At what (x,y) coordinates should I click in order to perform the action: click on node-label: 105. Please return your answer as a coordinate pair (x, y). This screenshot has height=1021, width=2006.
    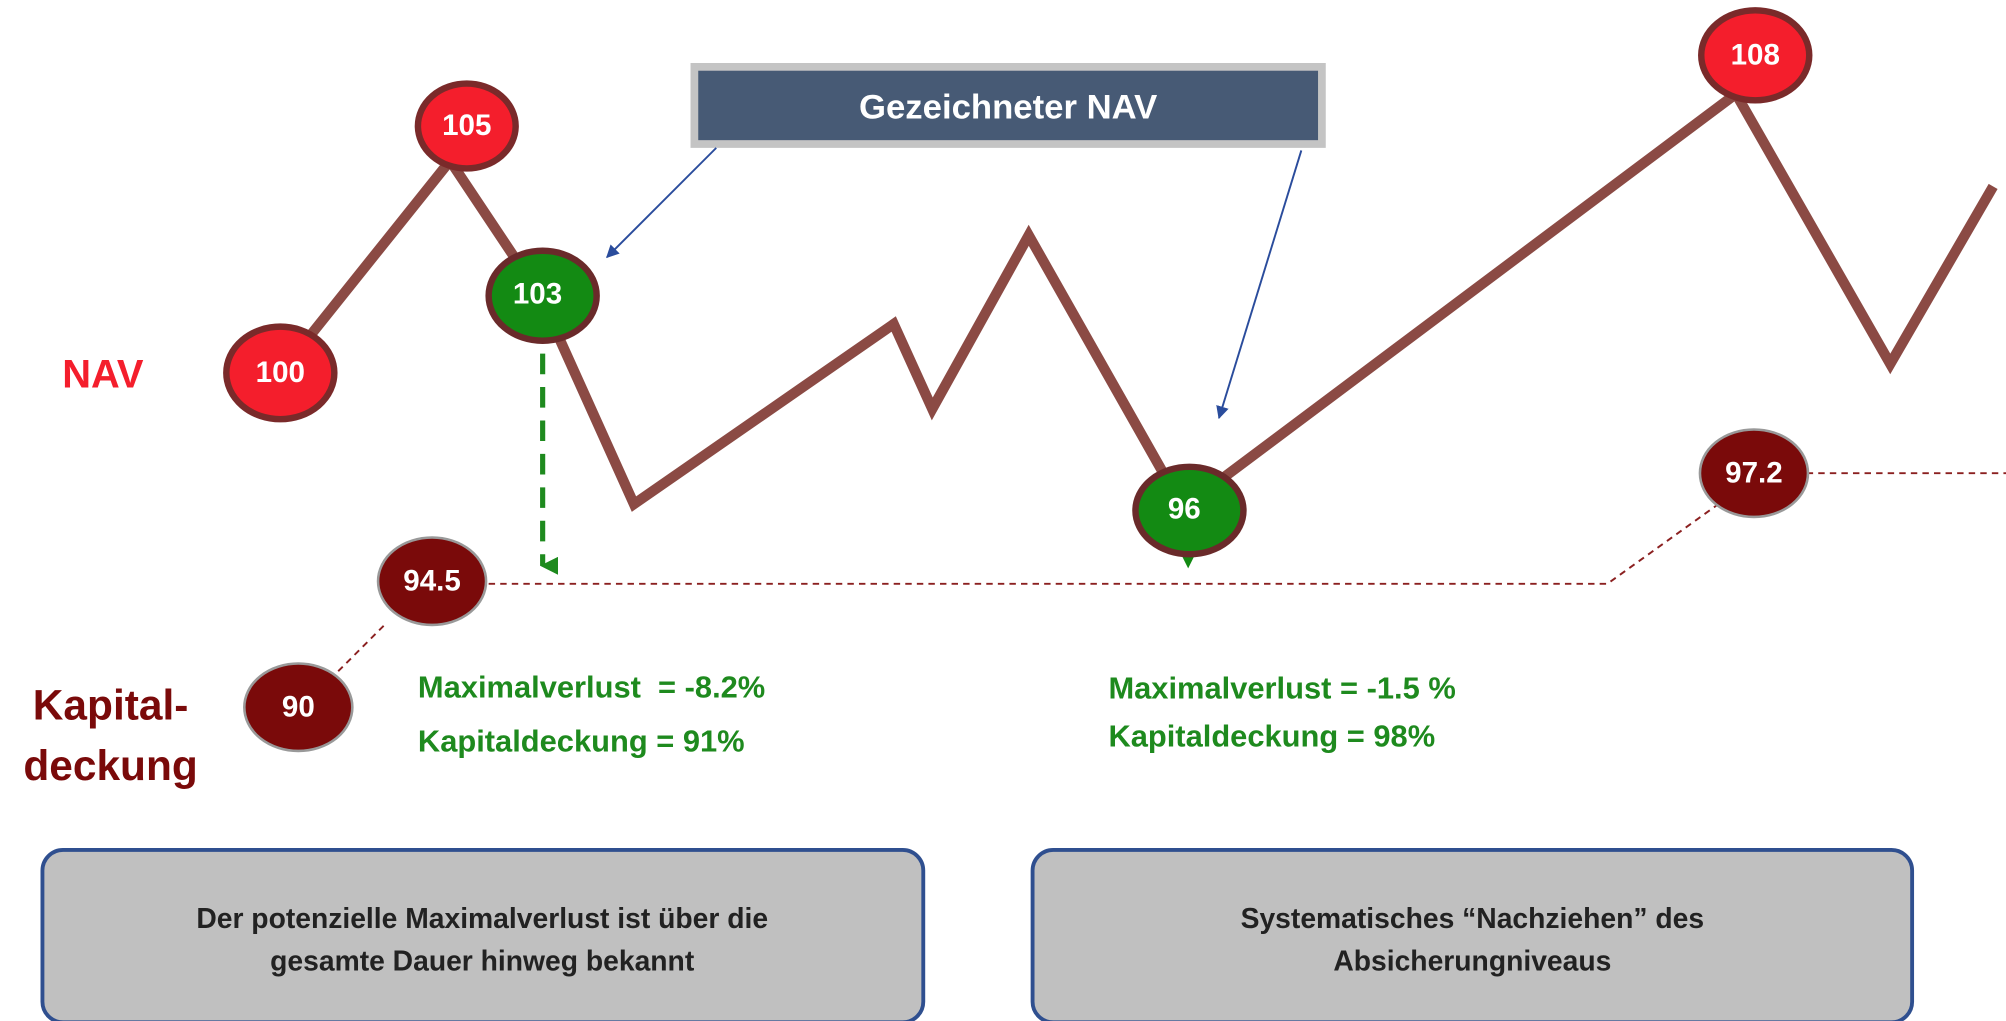
    Looking at the image, I should click on (466, 125).